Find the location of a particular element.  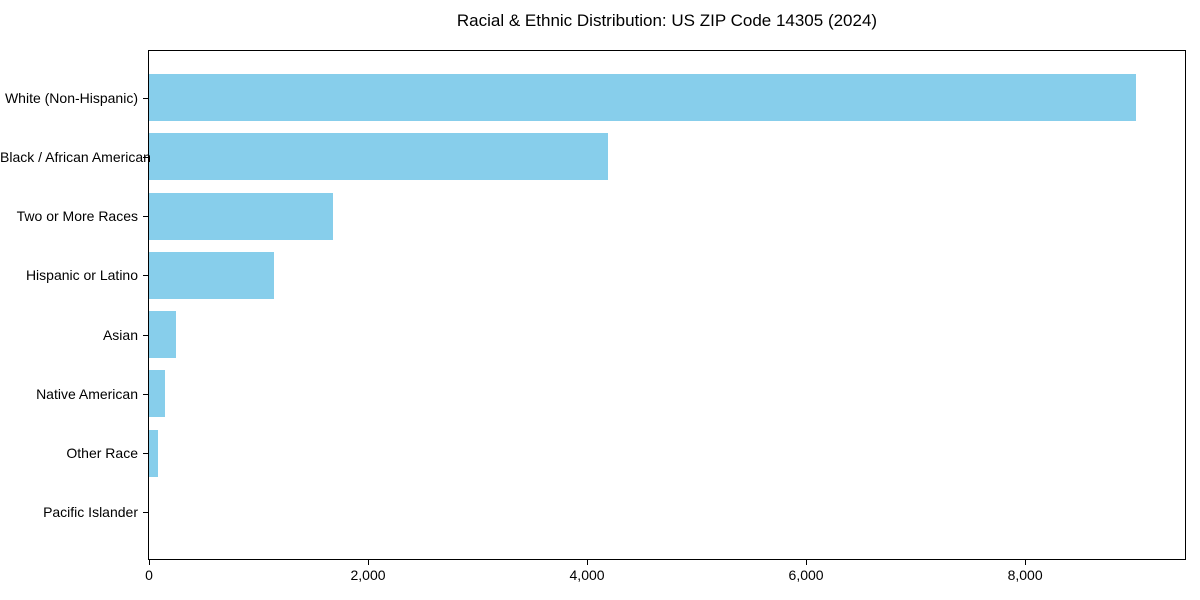

x-tick-label: 0 is located at coordinates (149, 575).